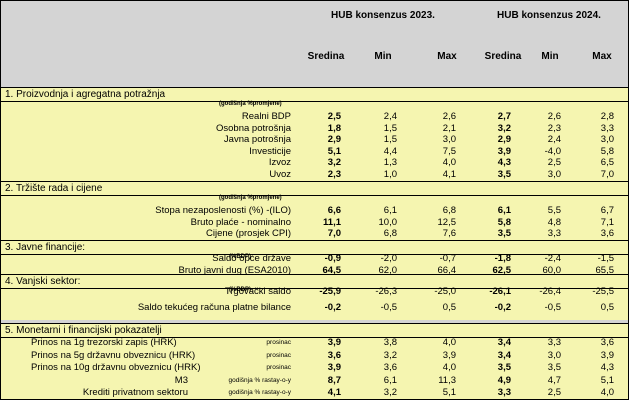  I want to click on value-cell: 4,1, so click(334, 392).